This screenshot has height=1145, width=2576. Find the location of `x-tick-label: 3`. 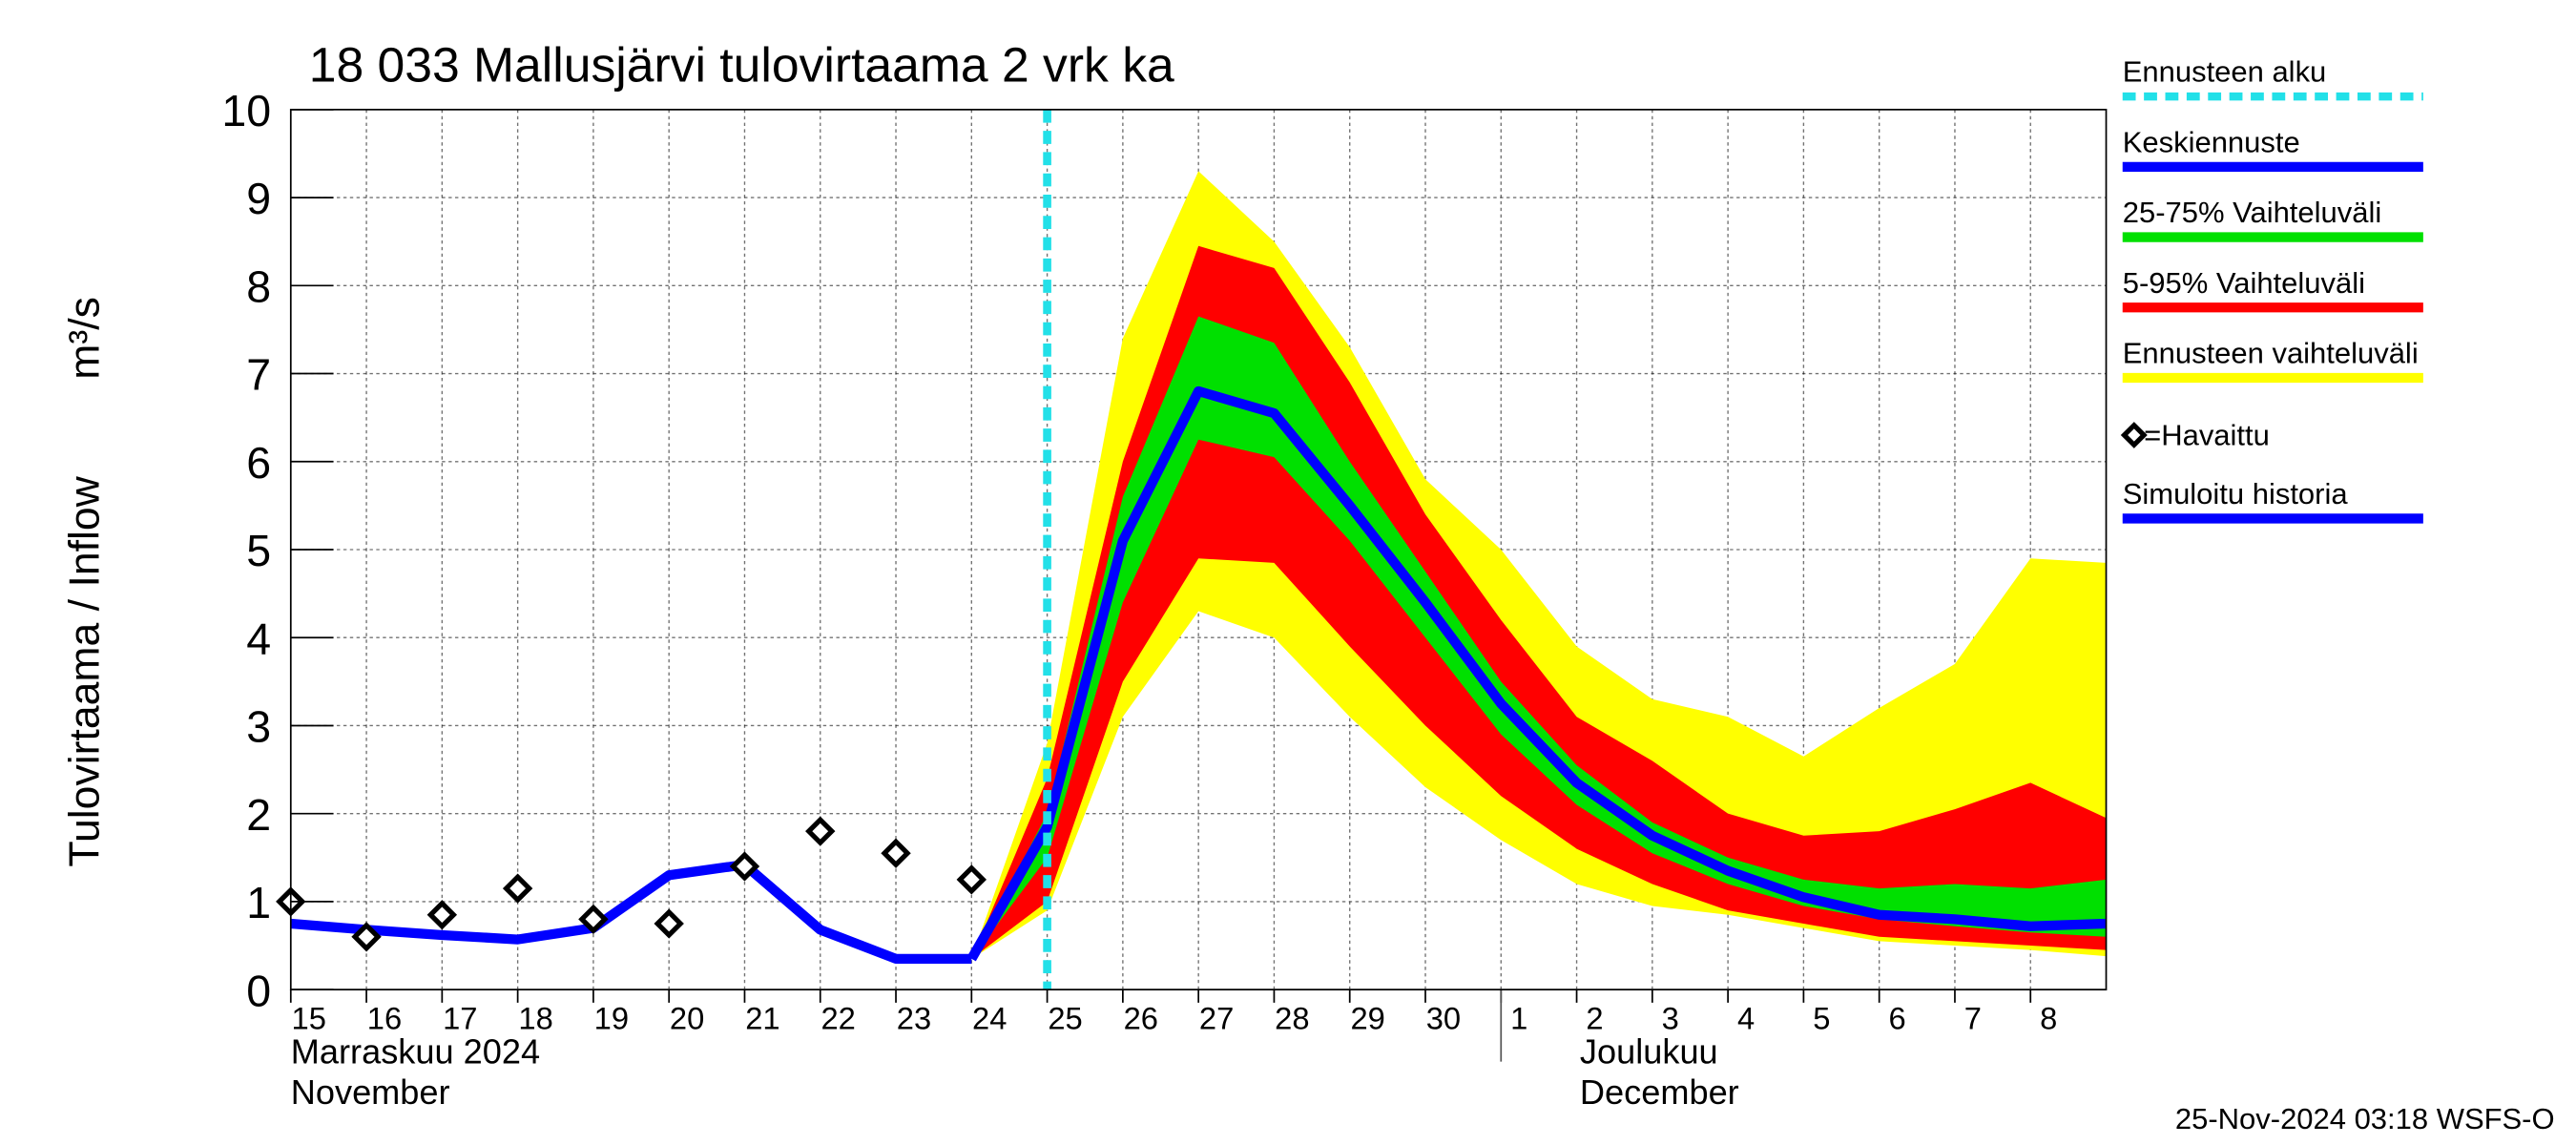

x-tick-label: 3 is located at coordinates (1670, 1018).